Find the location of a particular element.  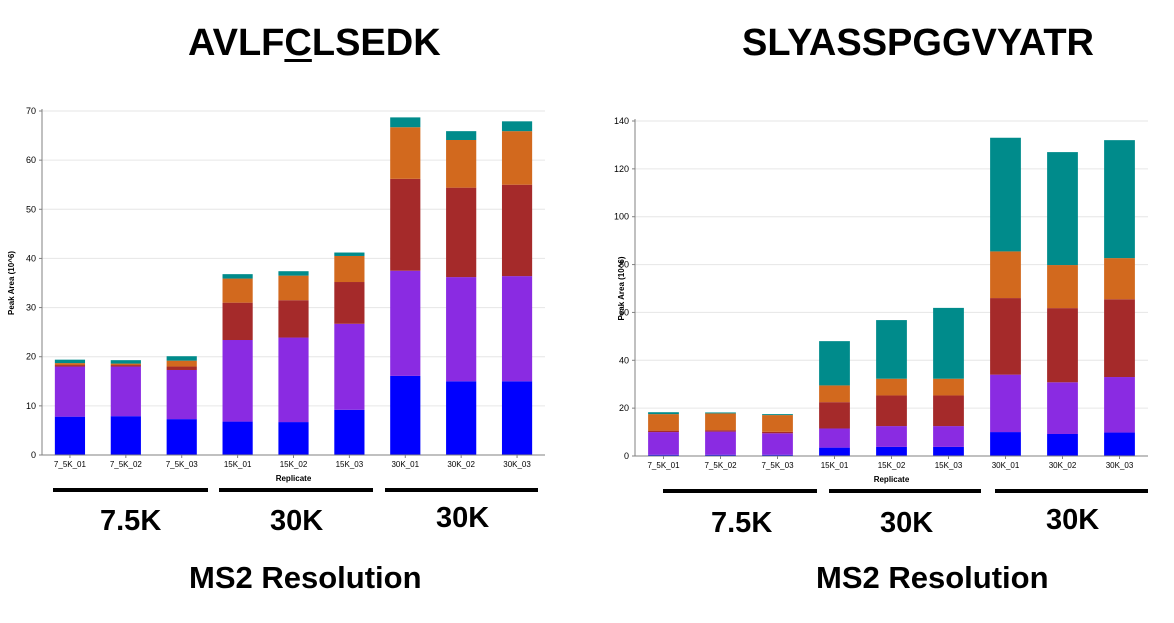

y-tick-label: 80 is located at coordinates (624, 265).